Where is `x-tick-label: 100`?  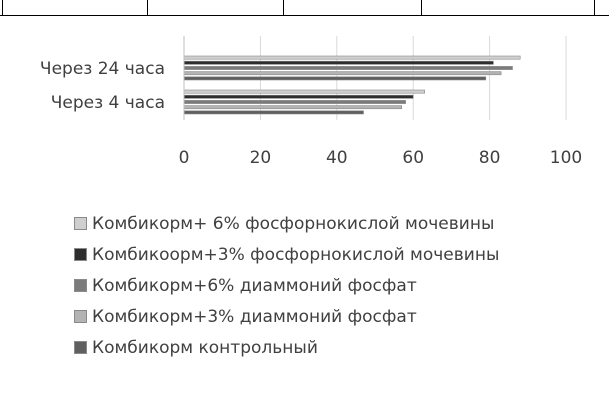 x-tick-label: 100 is located at coordinates (566, 158).